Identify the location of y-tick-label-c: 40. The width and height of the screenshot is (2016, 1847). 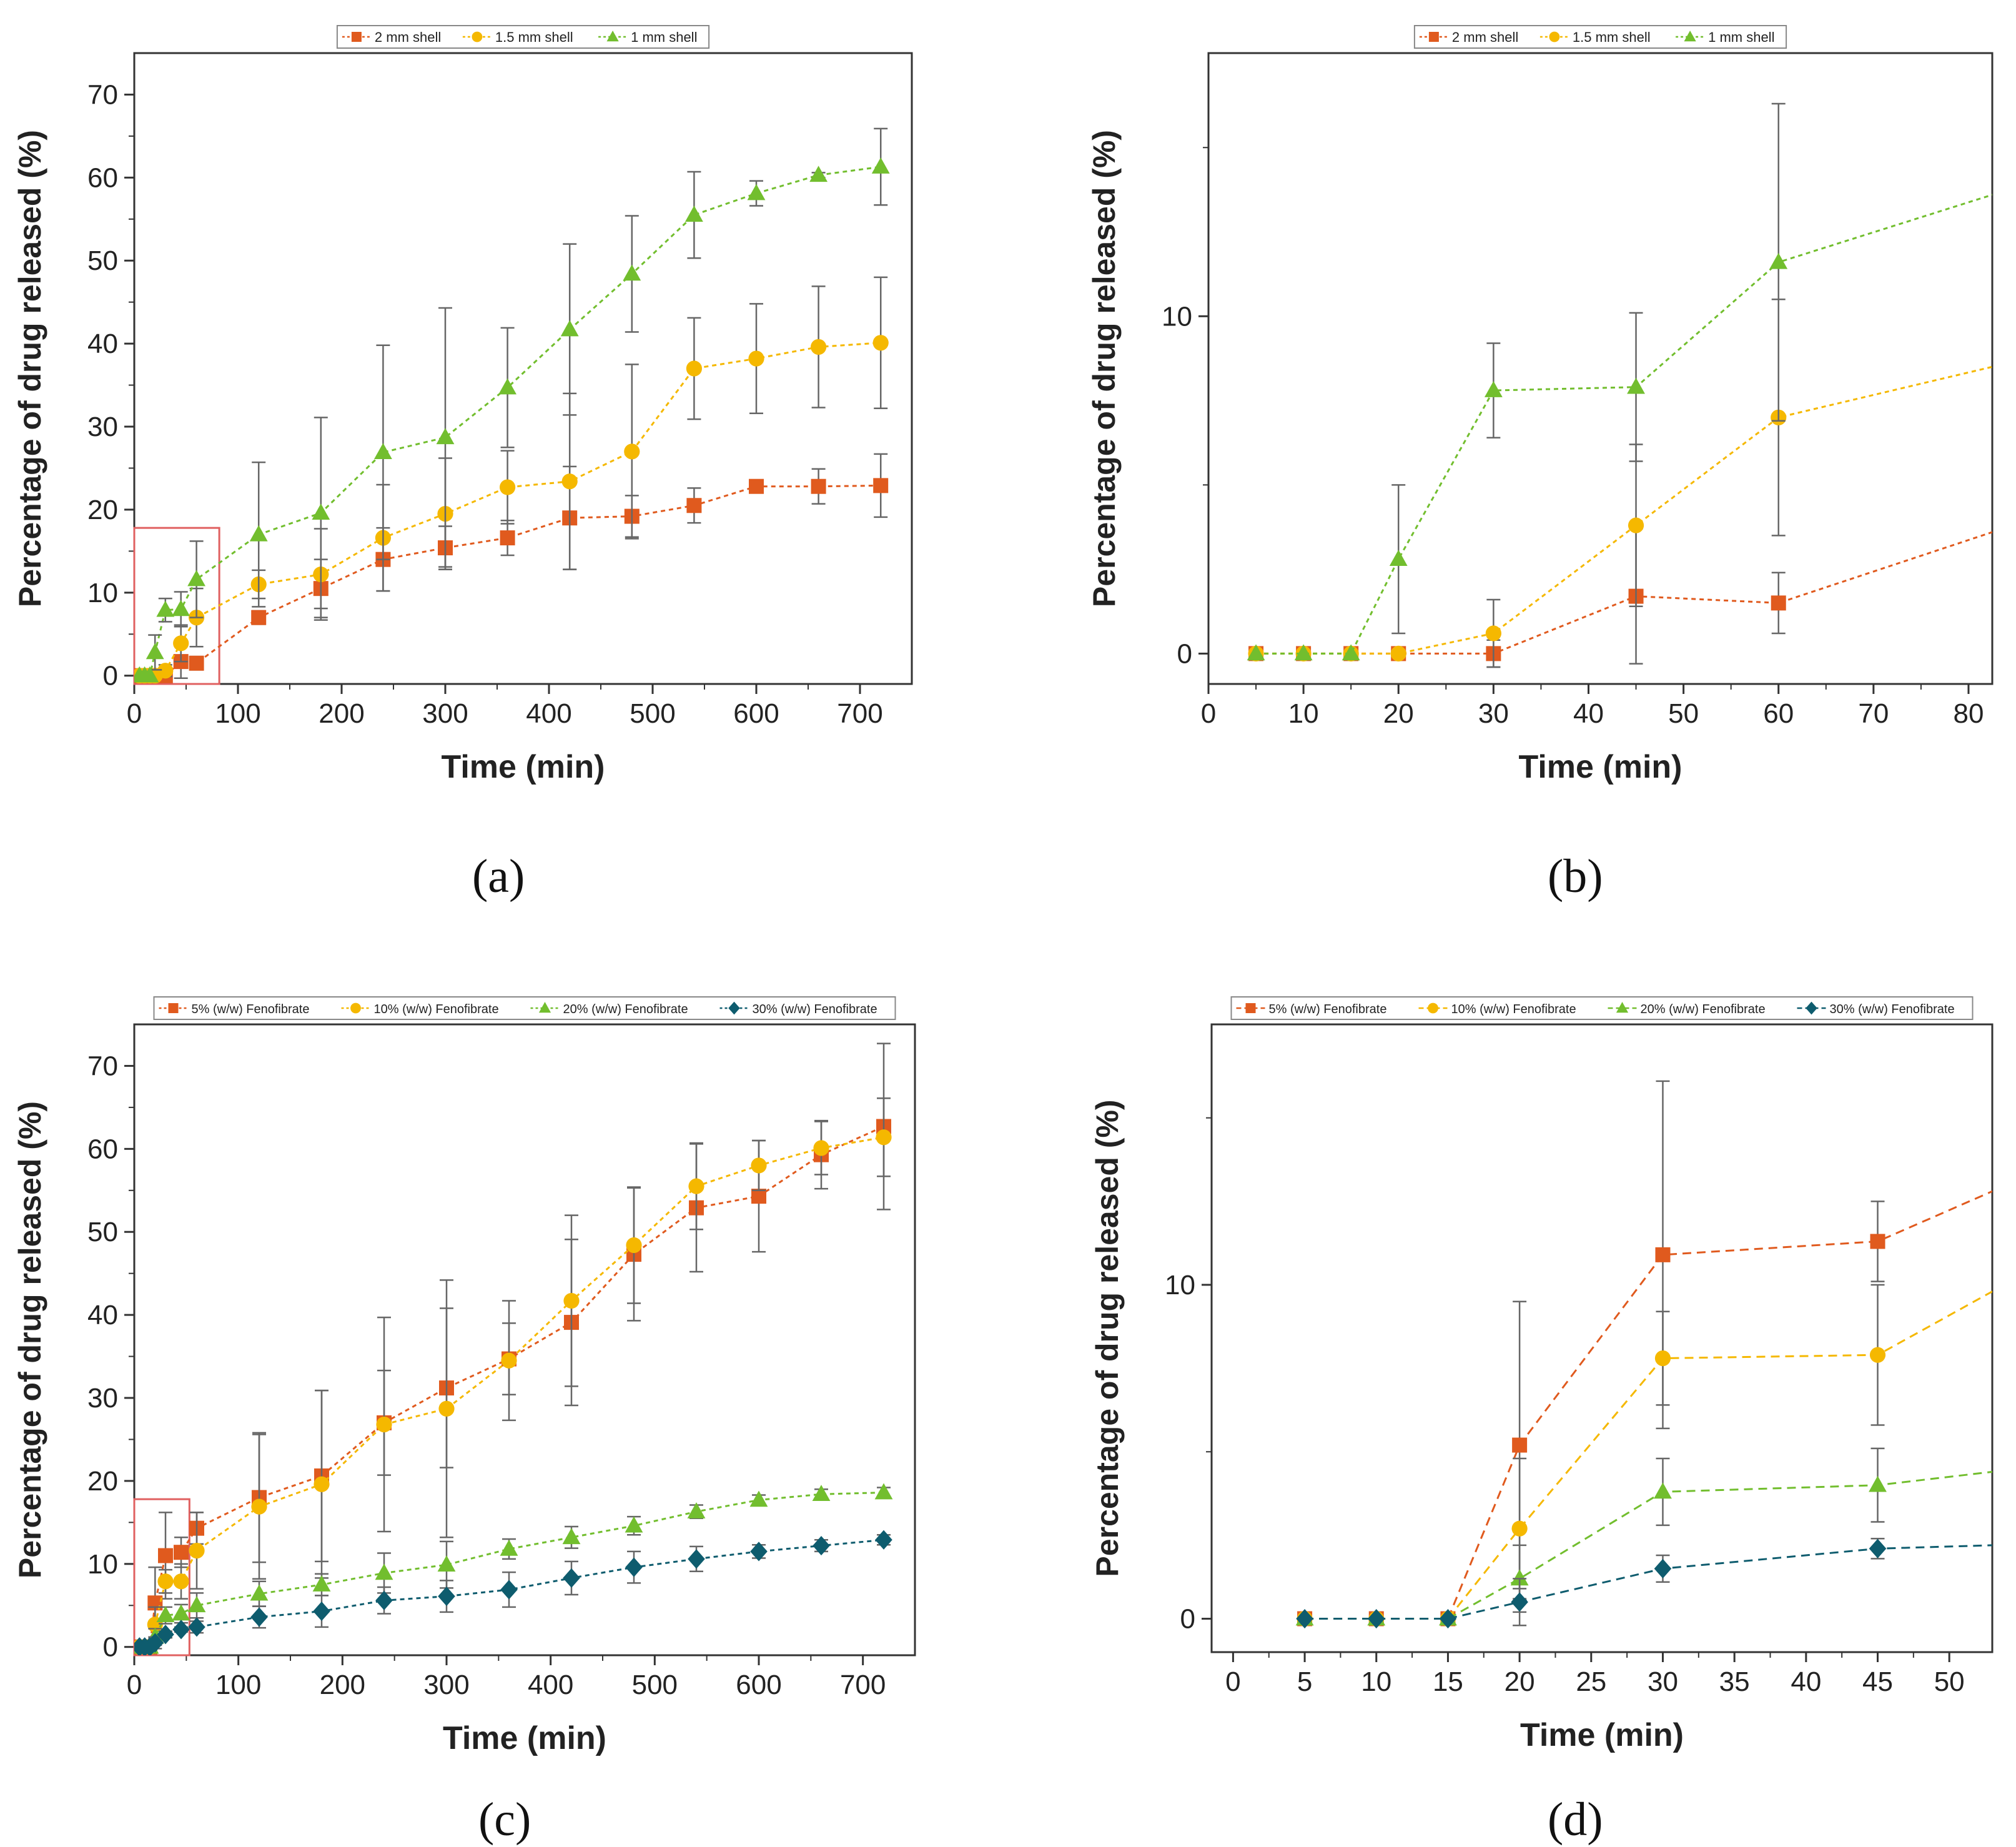
(103, 1315).